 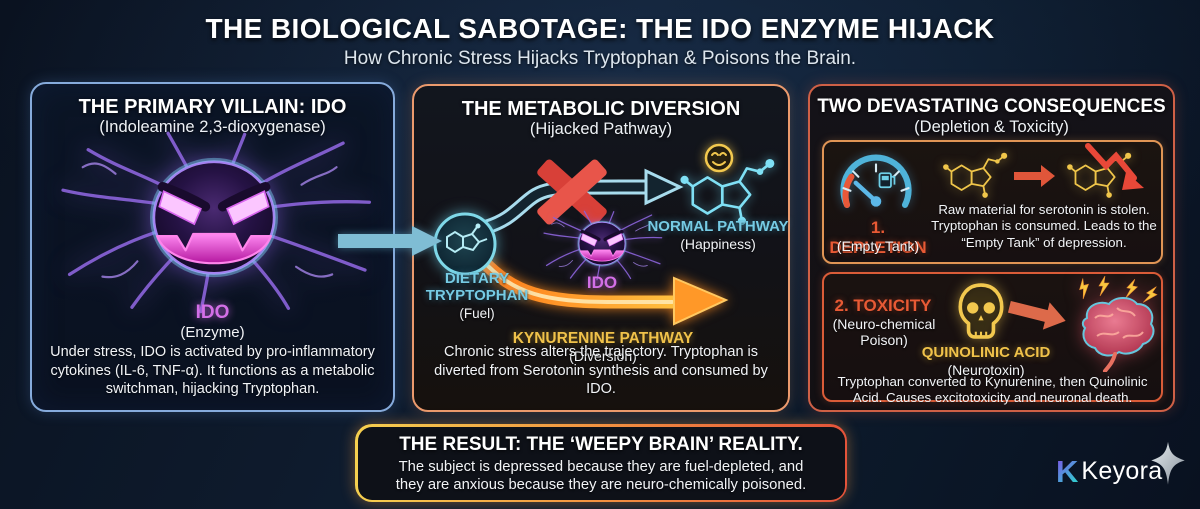 What do you see at coordinates (465, 244) in the screenshot?
I see `tryptophan-molecule-icon` at bounding box center [465, 244].